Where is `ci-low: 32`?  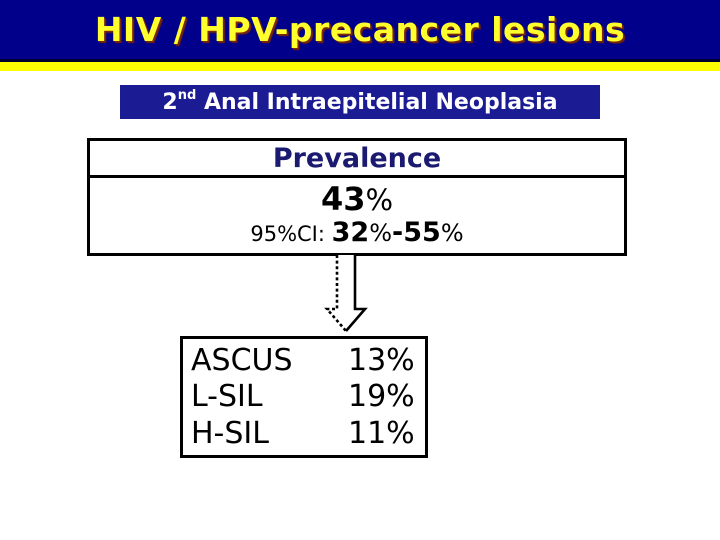 ci-low: 32 is located at coordinates (350, 232).